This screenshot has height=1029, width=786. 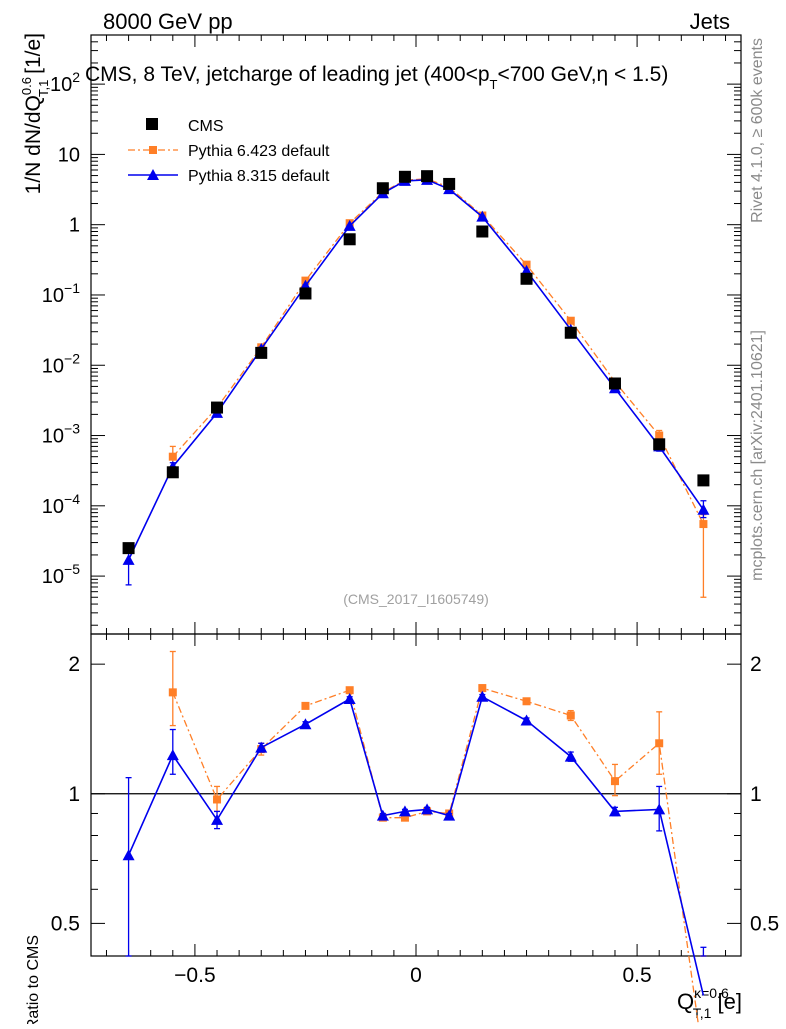 What do you see at coordinates (61, 363) in the screenshot?
I see `y-tick-label: 10⁻²` at bounding box center [61, 363].